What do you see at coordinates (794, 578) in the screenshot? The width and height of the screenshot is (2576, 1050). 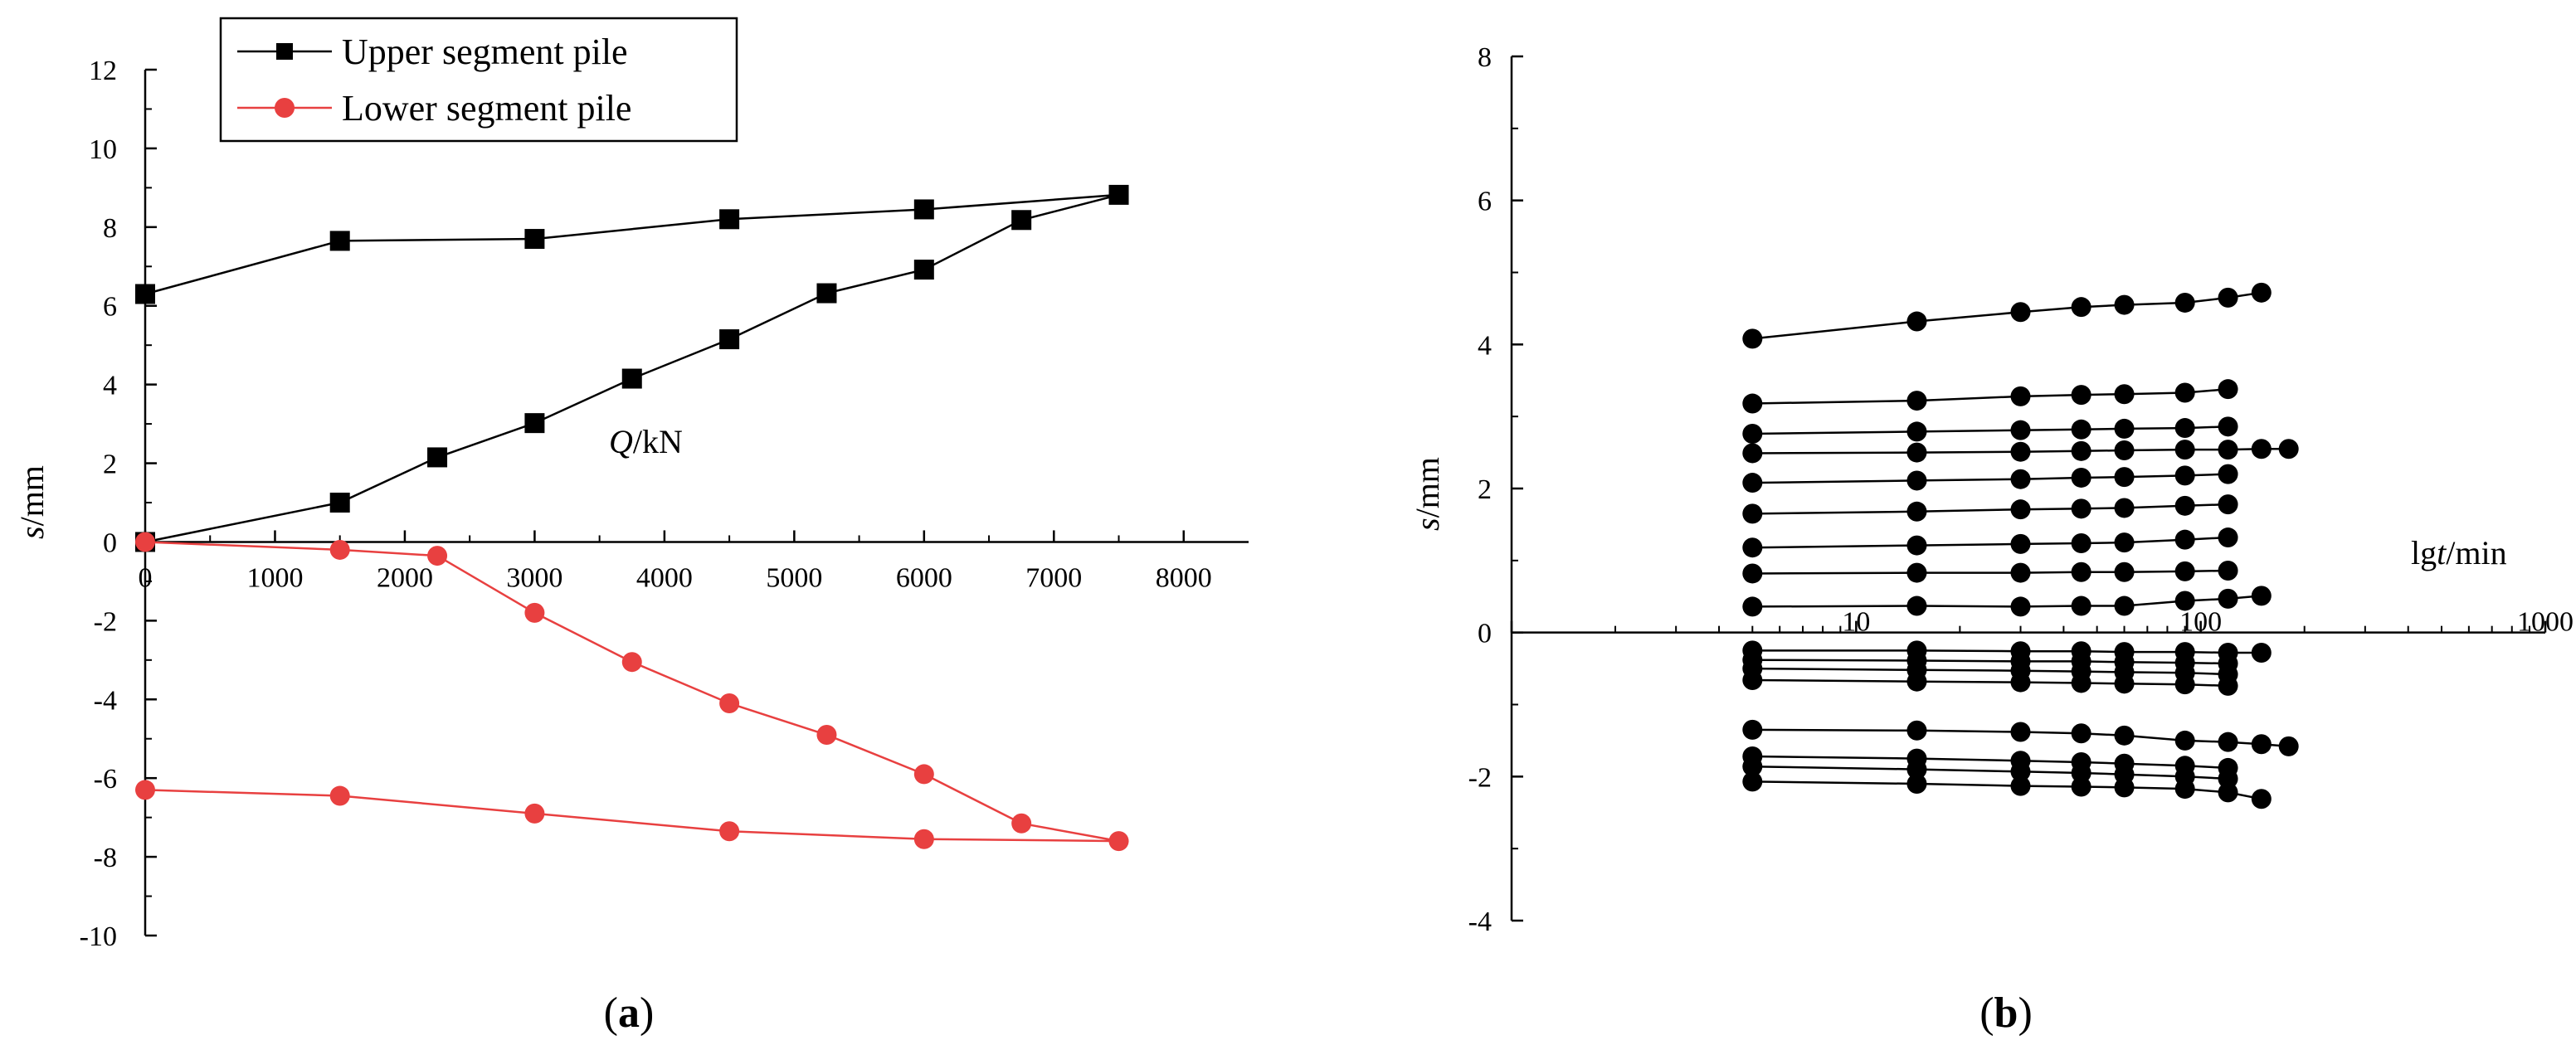 I see `chart-a-xtick-label: 5000` at bounding box center [794, 578].